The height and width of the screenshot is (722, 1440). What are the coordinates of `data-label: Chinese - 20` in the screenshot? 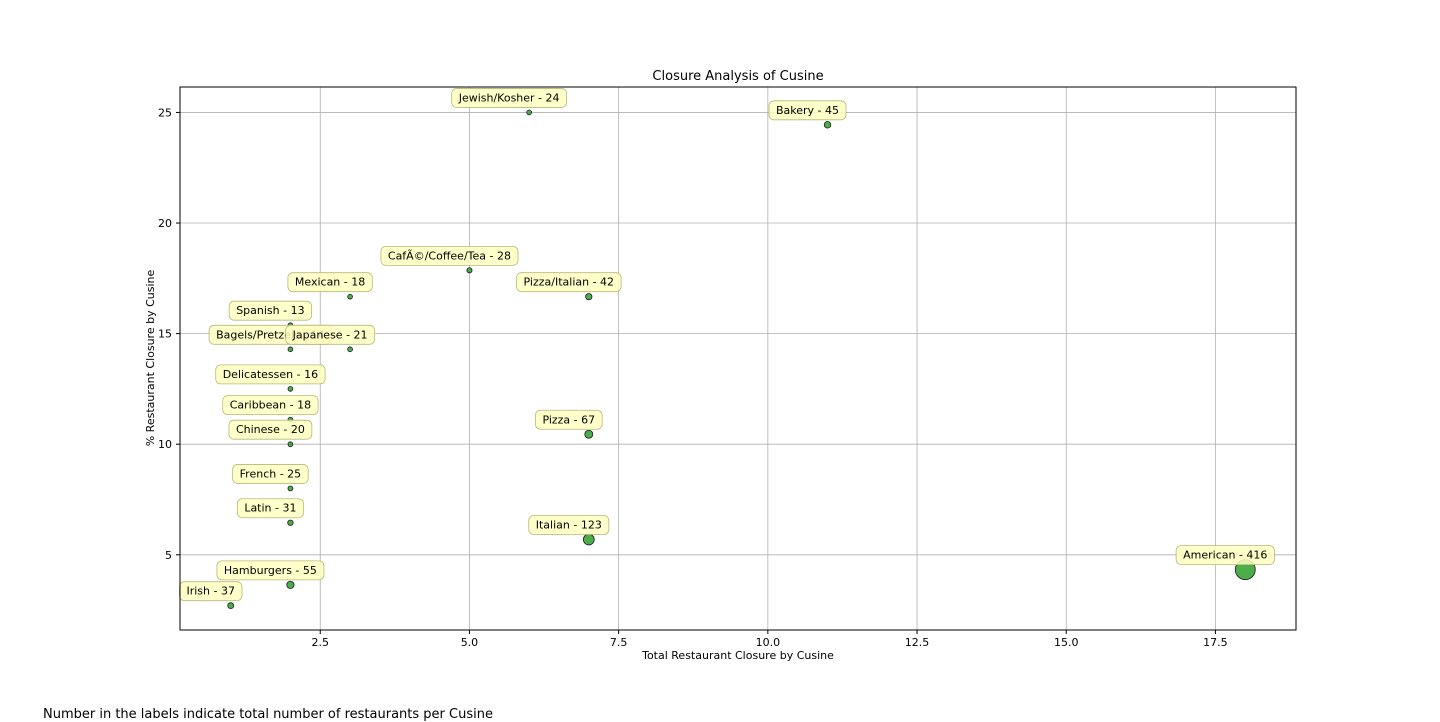 It's located at (270, 429).